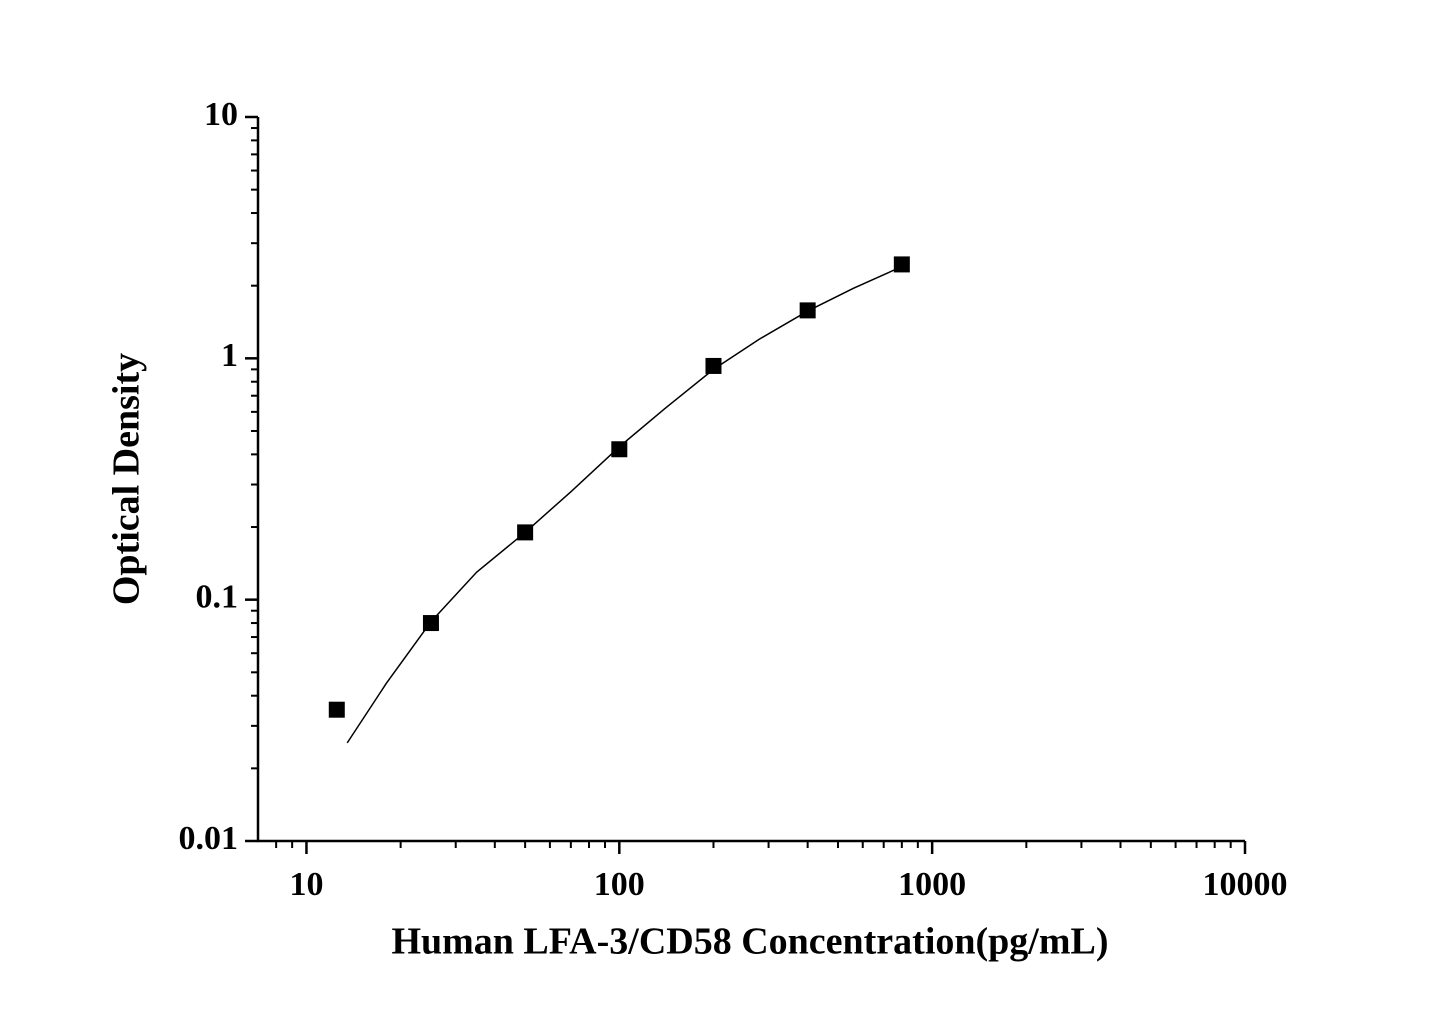  I want to click on x-tick-label: 100, so click(619, 884).